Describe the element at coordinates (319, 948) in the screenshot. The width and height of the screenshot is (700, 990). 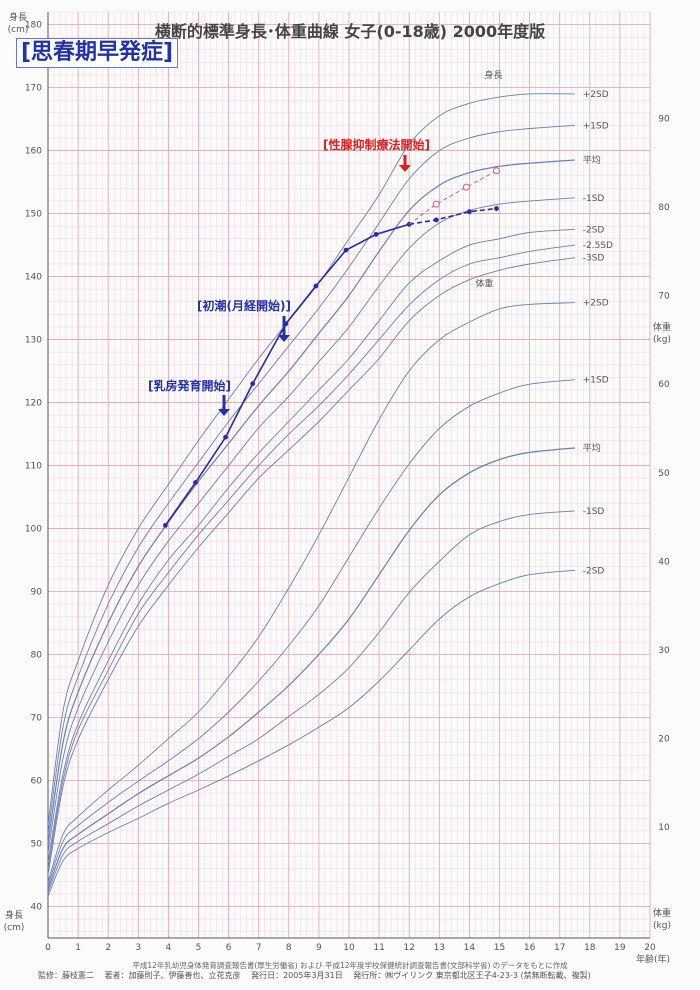
I see `x-tick-label: 9` at that location.